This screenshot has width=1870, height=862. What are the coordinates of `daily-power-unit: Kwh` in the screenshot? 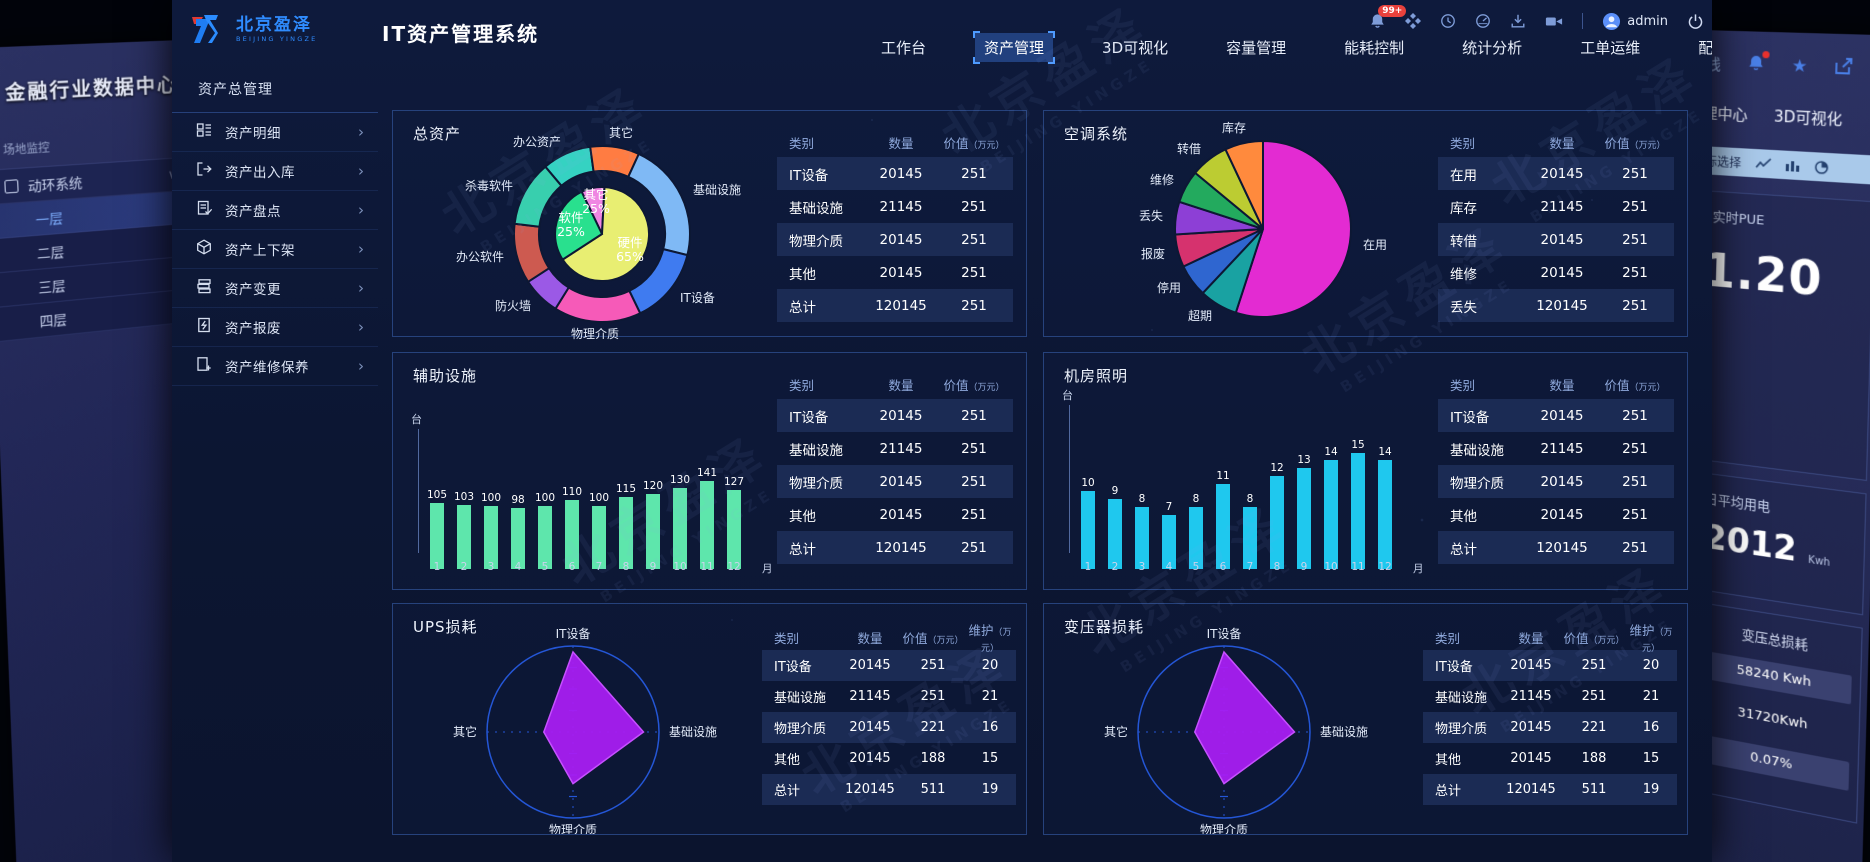 It's located at (1819, 562).